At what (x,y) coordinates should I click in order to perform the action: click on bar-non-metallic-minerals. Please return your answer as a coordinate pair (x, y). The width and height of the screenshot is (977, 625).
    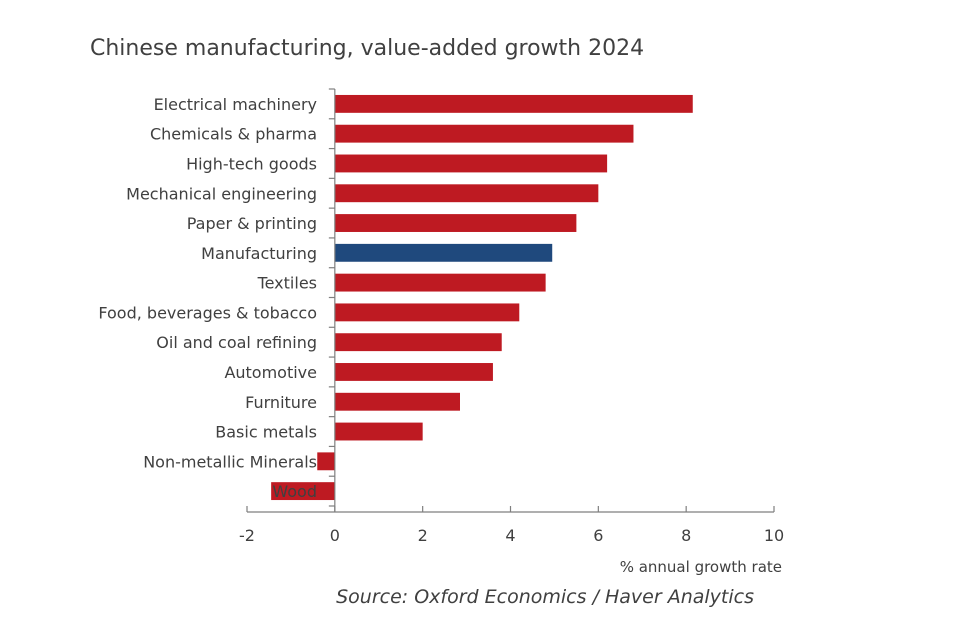
    Looking at the image, I should click on (326, 461).